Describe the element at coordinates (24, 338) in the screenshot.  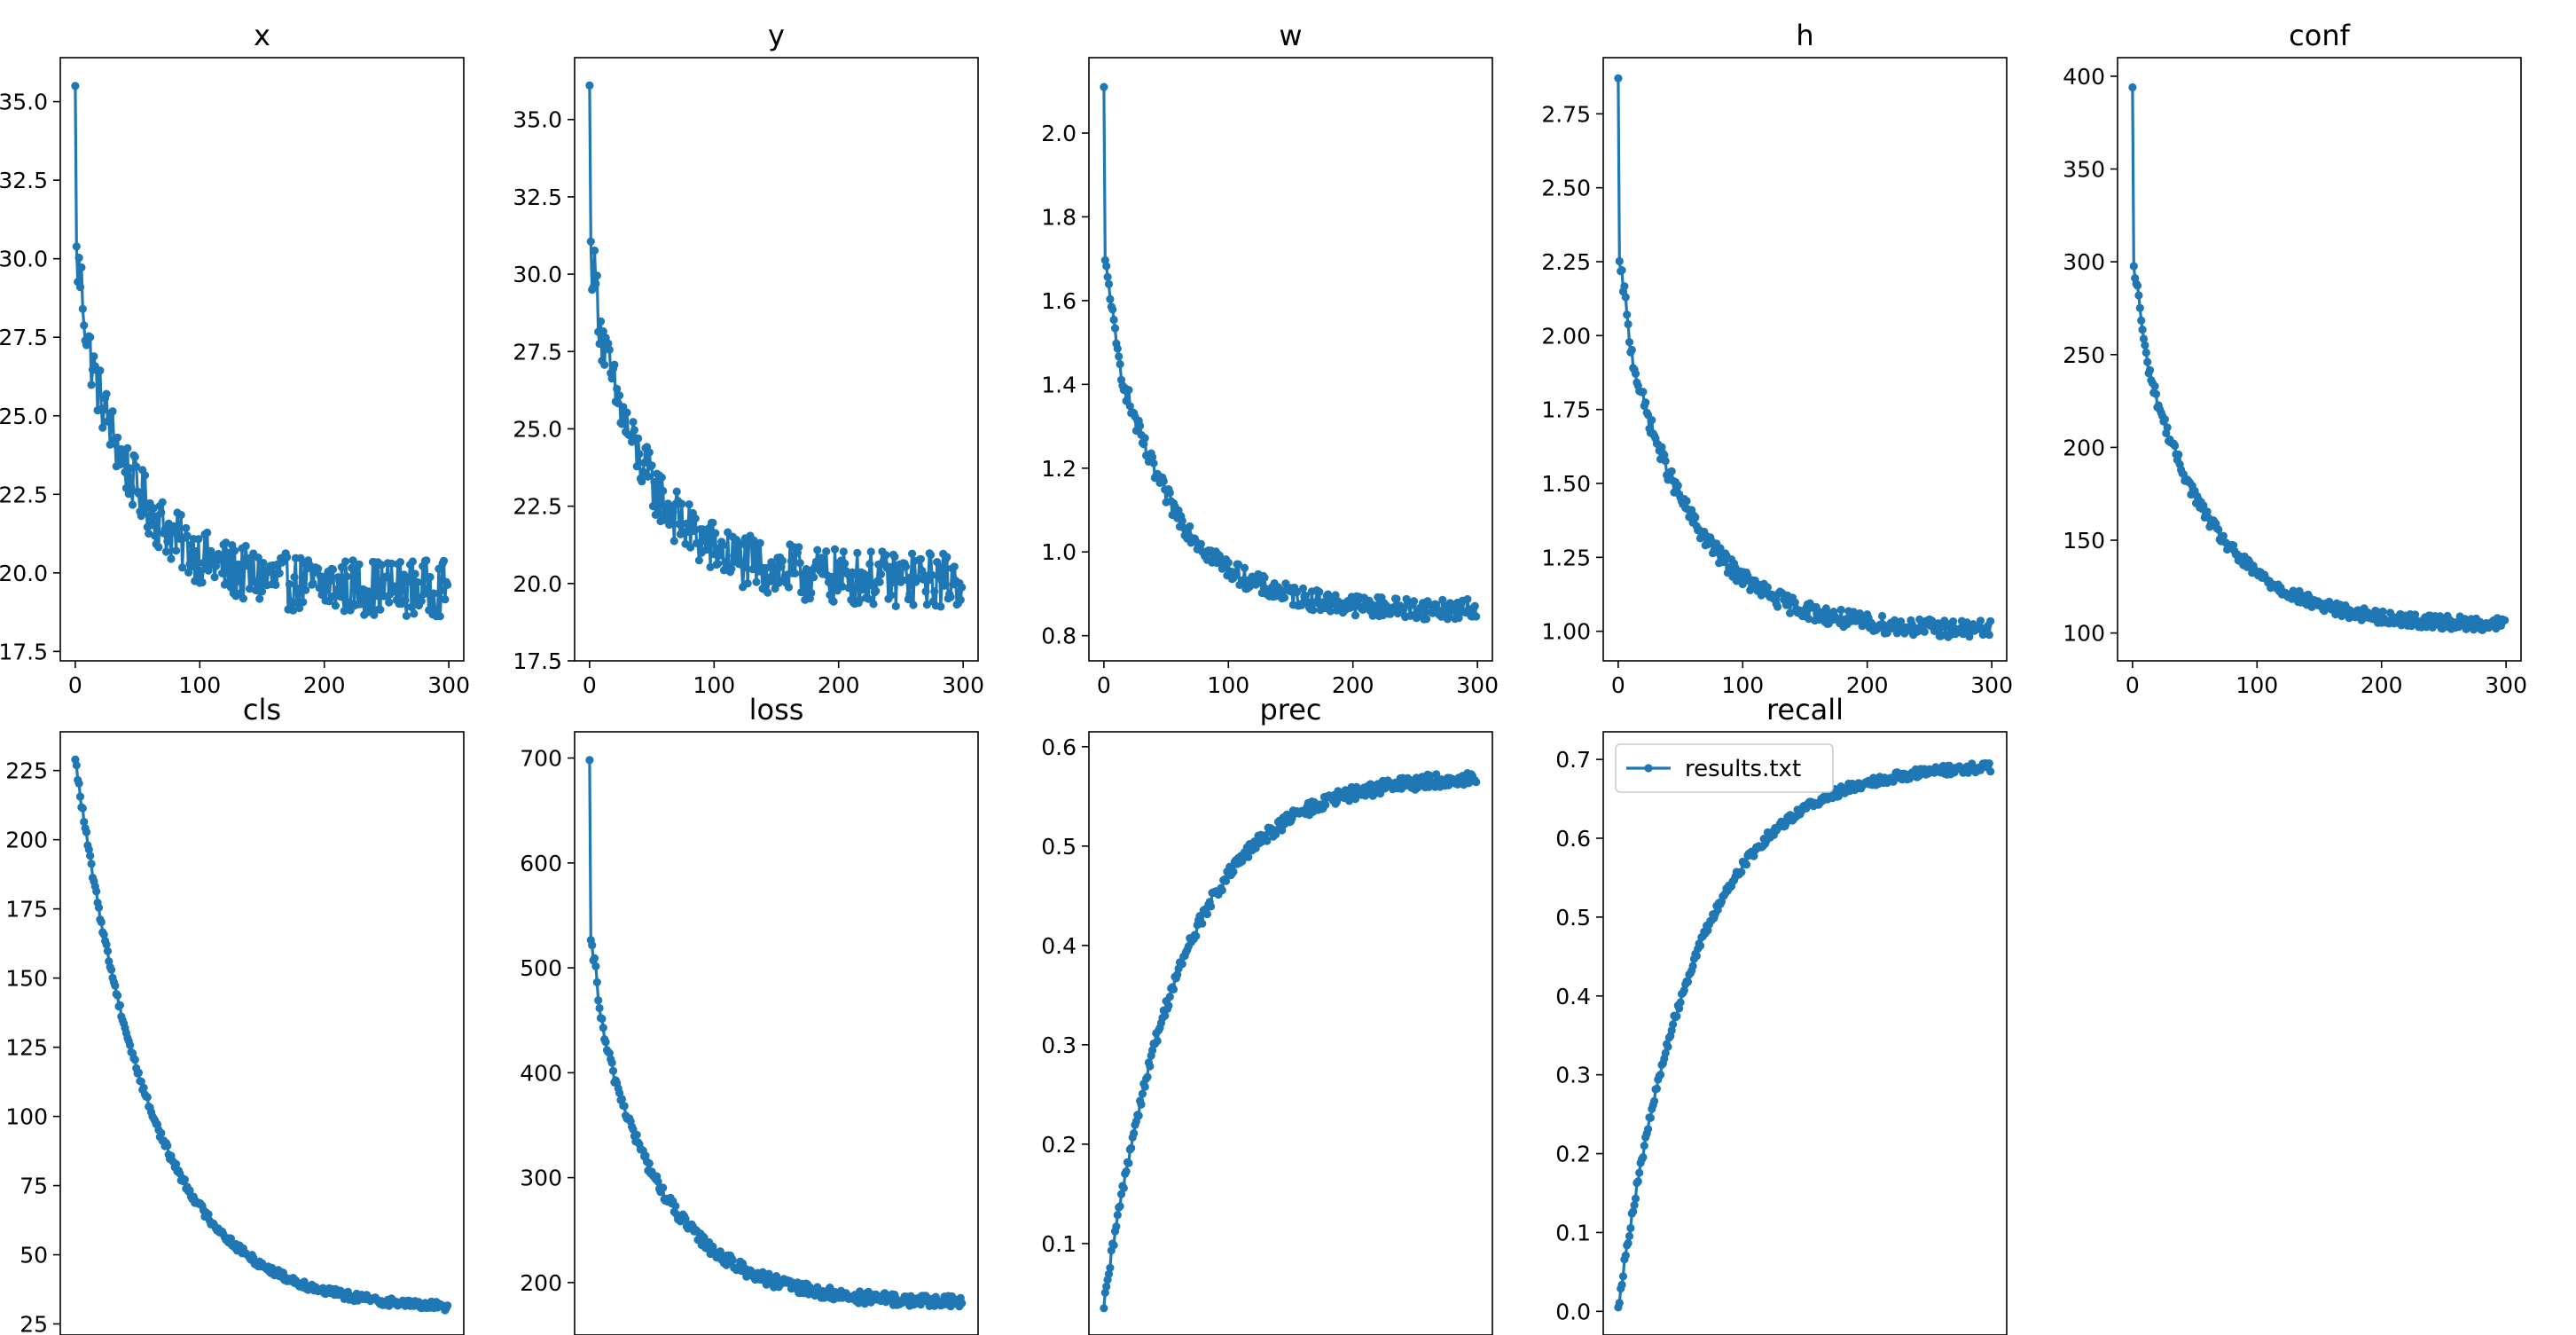
I see `y-tick-label: 27.5` at that location.